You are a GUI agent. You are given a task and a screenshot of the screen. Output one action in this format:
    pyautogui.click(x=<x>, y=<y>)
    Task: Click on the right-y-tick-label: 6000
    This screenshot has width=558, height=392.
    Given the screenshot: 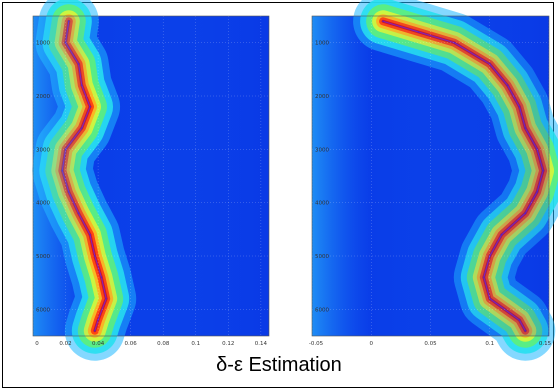 What is the action you would take?
    pyautogui.click(x=322, y=310)
    